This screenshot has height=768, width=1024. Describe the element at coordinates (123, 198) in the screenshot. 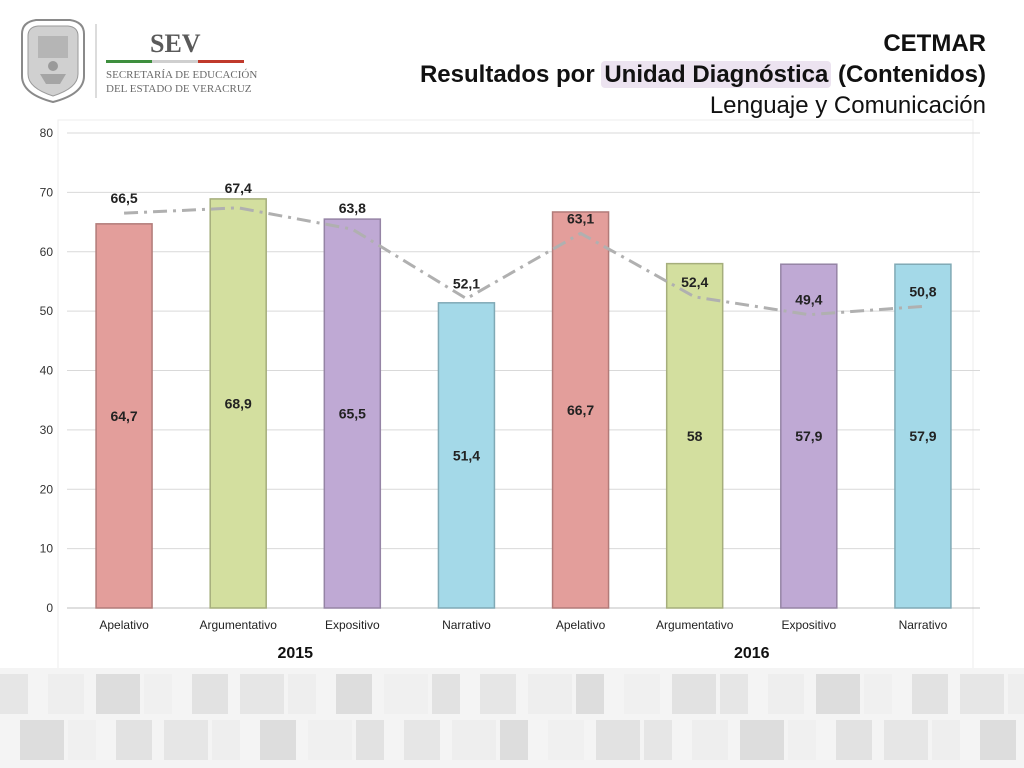

I see `line-value-label: 66,5` at that location.